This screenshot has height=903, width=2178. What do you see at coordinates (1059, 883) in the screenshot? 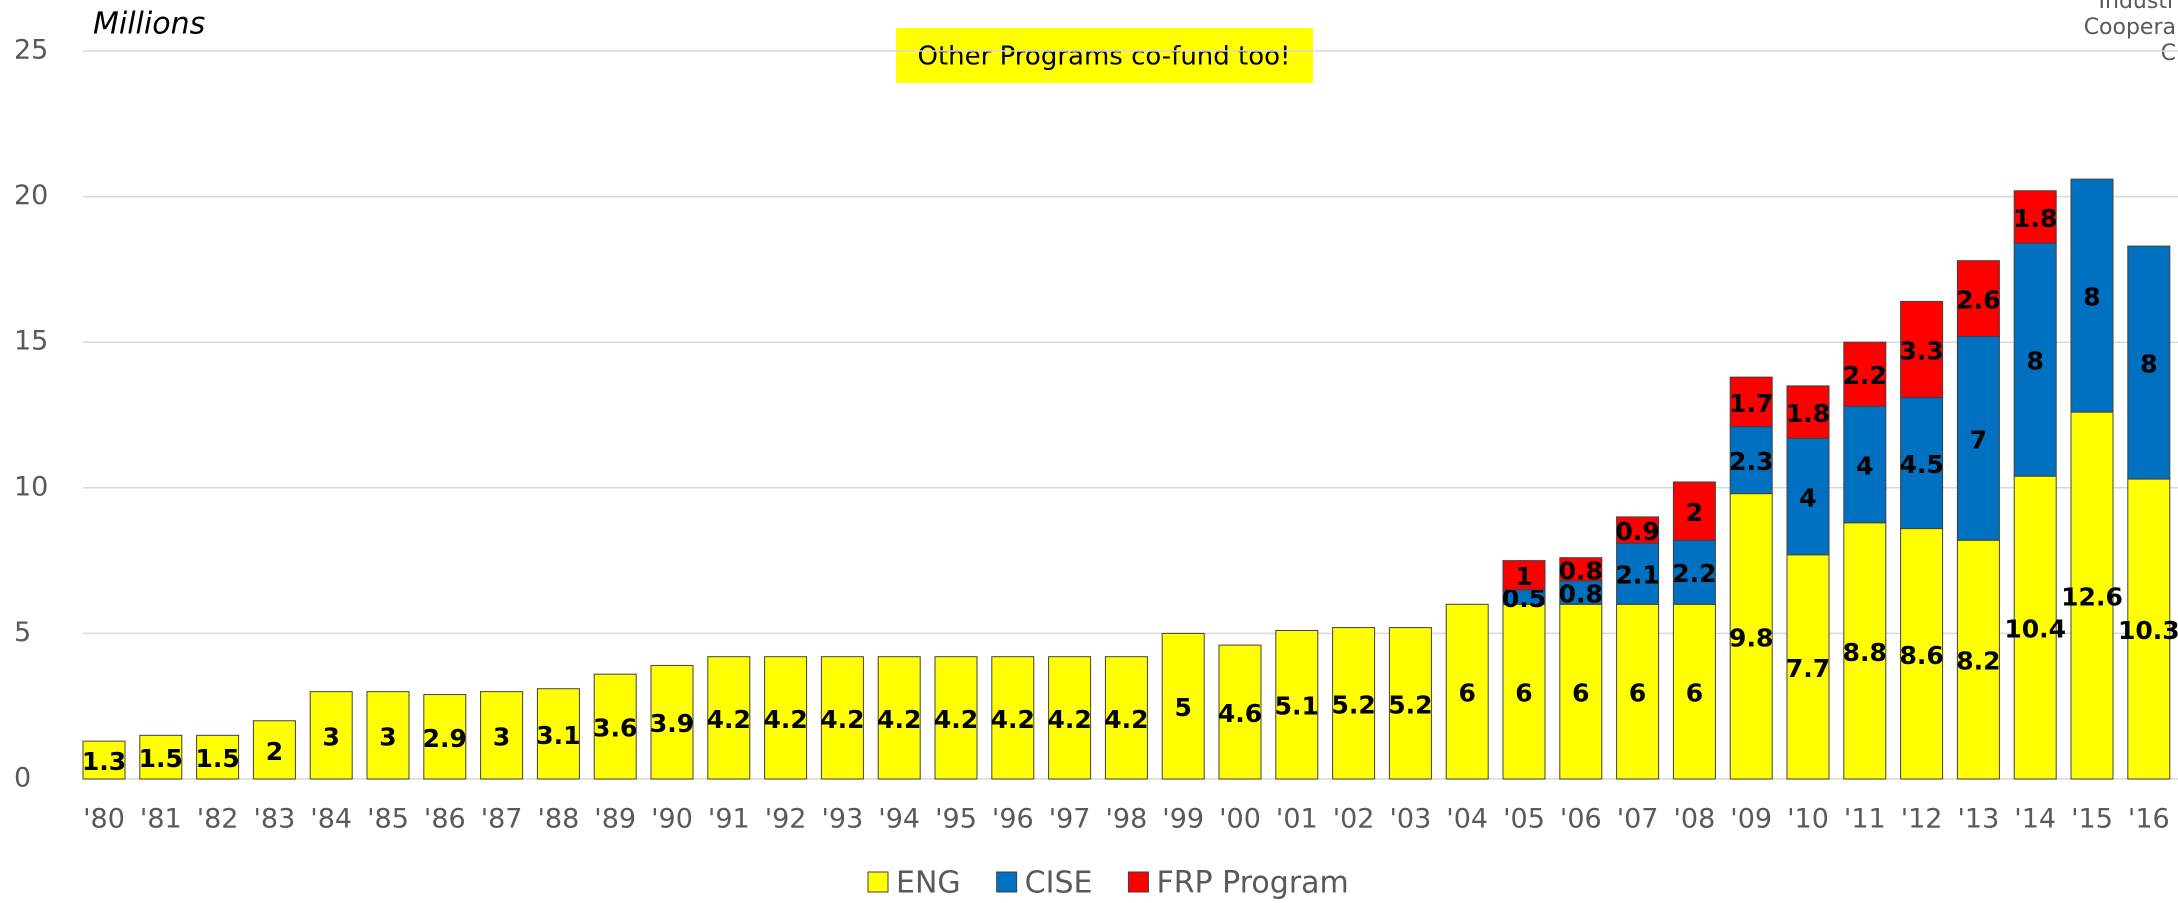
I see `legend-label: CISE` at bounding box center [1059, 883].